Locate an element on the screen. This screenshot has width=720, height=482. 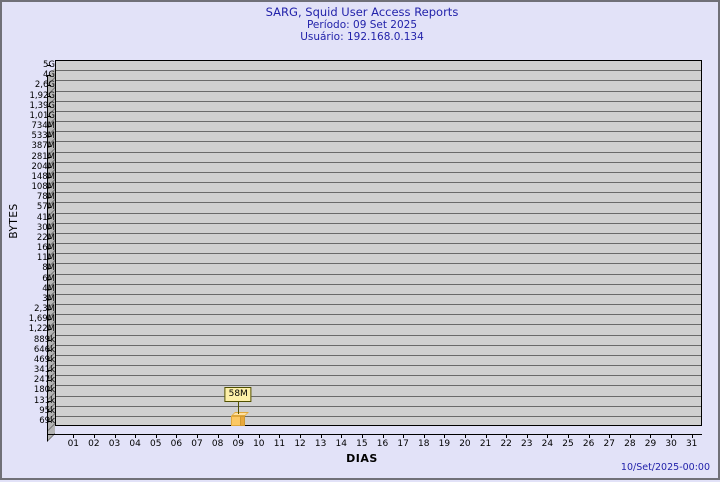
report-user: Usuário: 192.168.0.134 is located at coordinates (362, 37).